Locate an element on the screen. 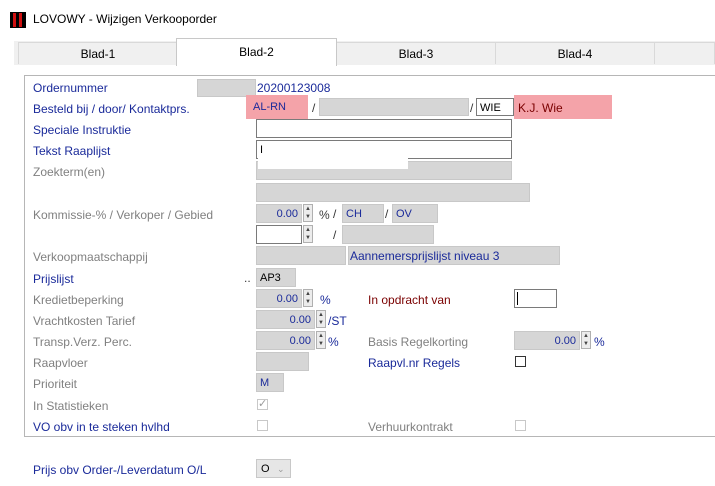 The image size is (715, 486). vrachtkosten-label: Vrachtkosten Tarief is located at coordinates (84, 321).